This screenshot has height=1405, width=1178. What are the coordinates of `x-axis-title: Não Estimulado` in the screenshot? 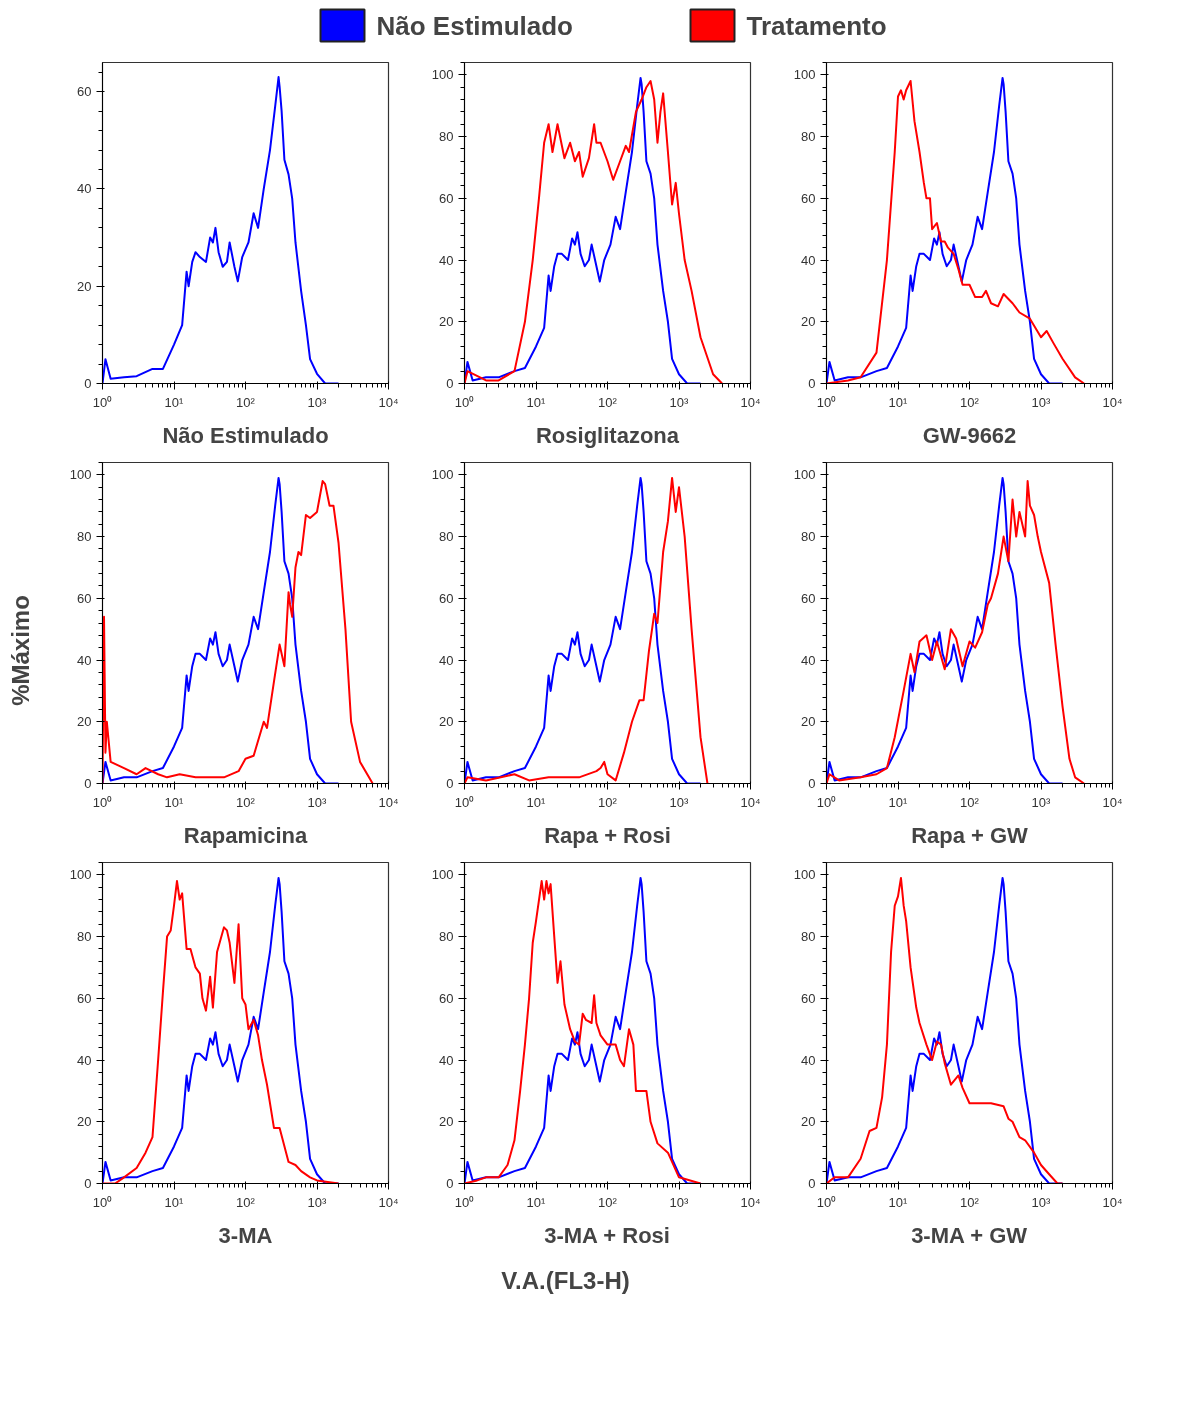 It's located at (245, 435).